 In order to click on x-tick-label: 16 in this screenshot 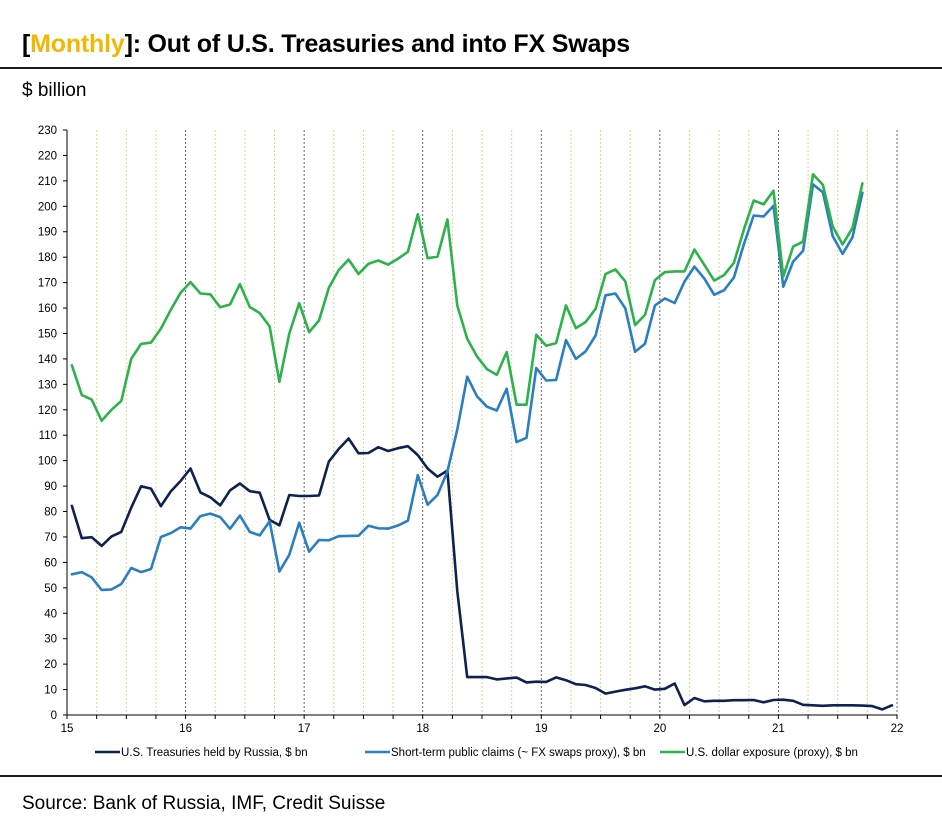, I will do `click(185, 729)`.